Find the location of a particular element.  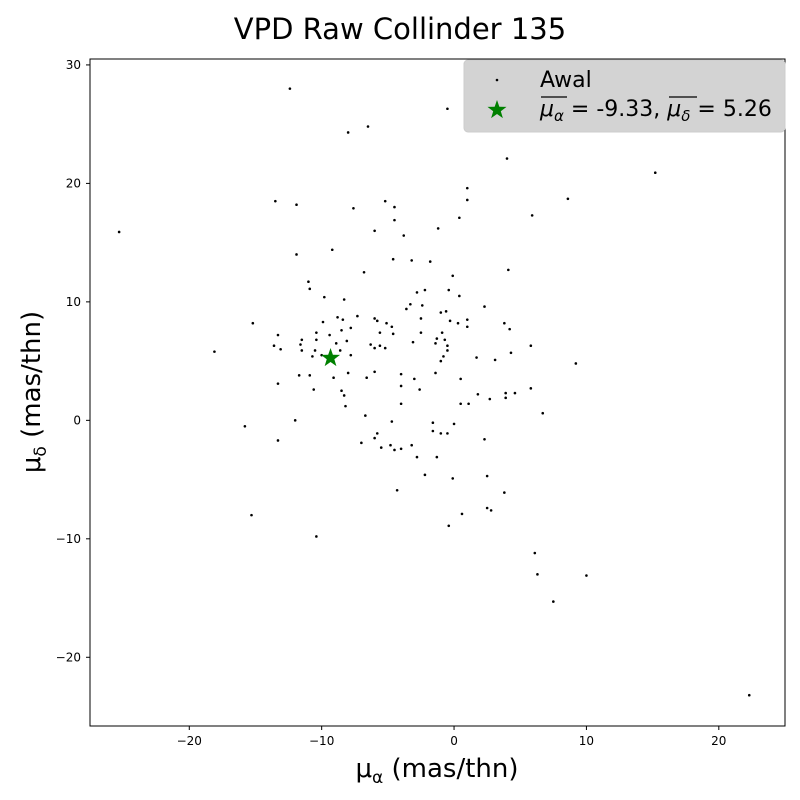

legend-mean-label: μα = -9.33, μδ = 5.26 is located at coordinates (655, 111).